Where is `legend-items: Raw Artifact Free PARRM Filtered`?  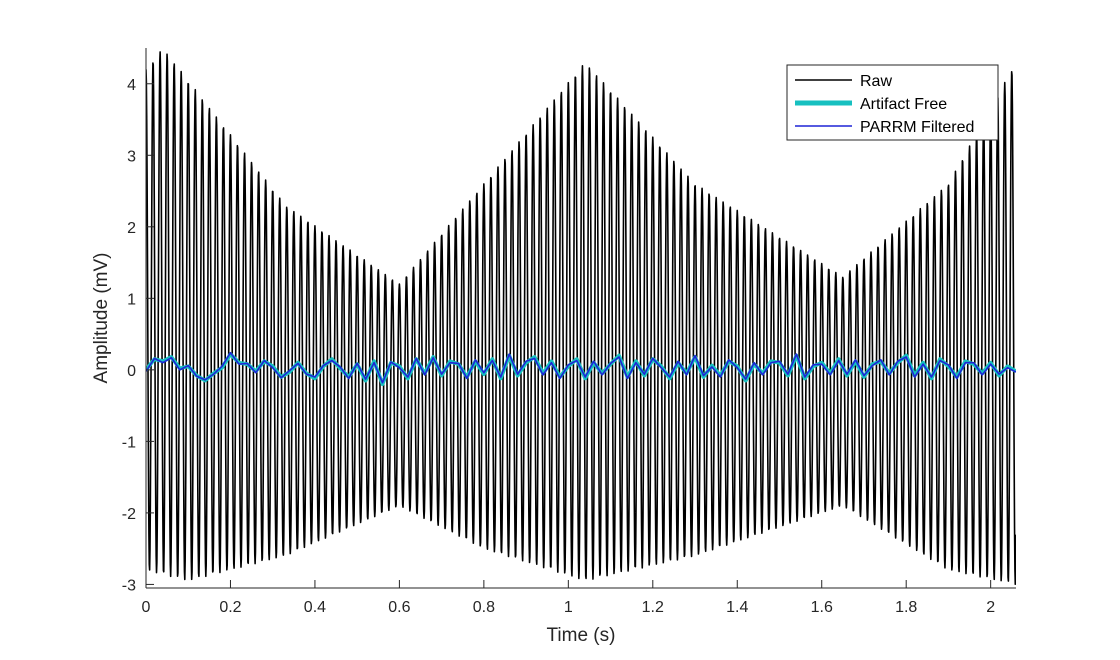
legend-items: Raw Artifact Free PARRM Filtered is located at coordinates (884, 104).